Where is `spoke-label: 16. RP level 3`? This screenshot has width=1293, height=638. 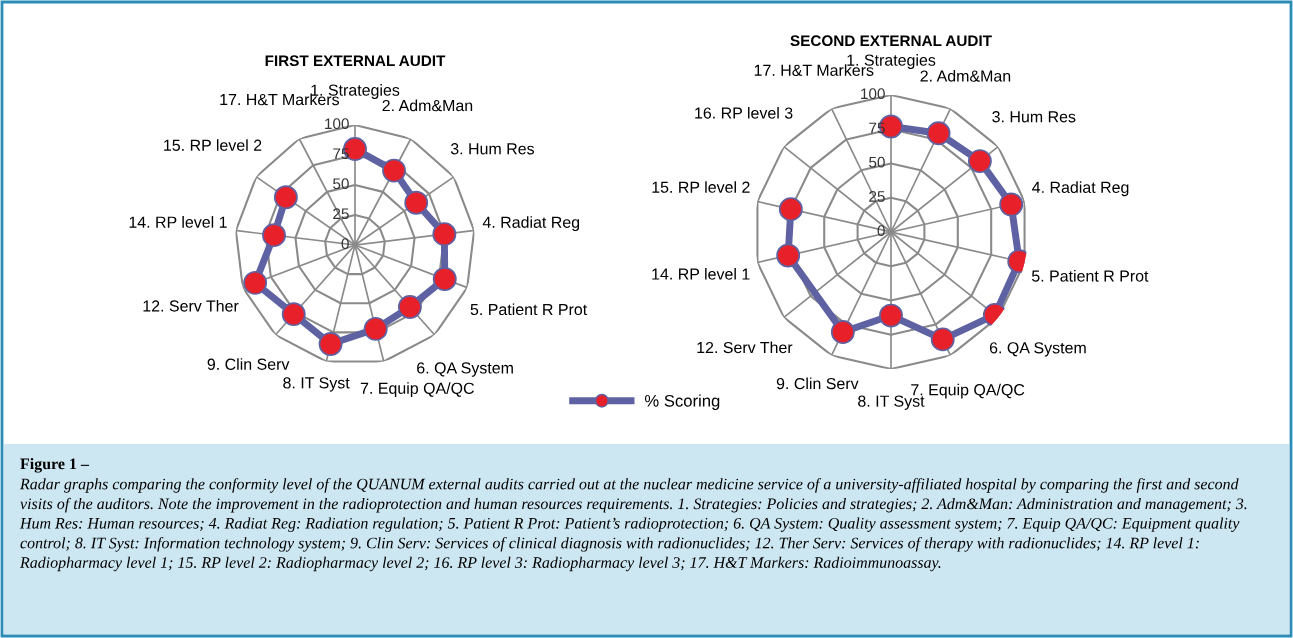
spoke-label: 16. RP level 3 is located at coordinates (744, 112).